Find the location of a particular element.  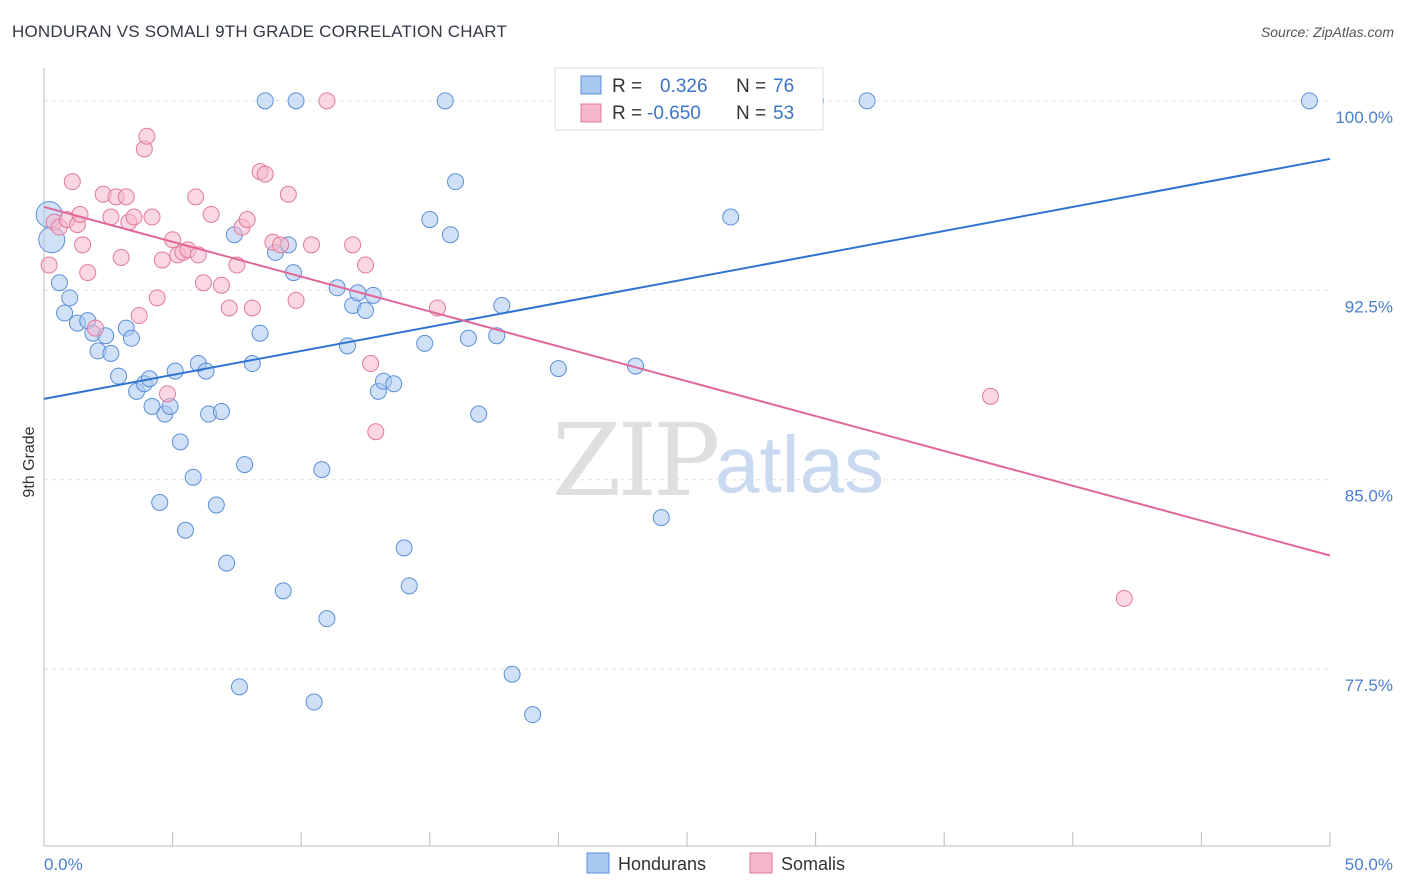

x-axis-ticks is located at coordinates (687, 839).